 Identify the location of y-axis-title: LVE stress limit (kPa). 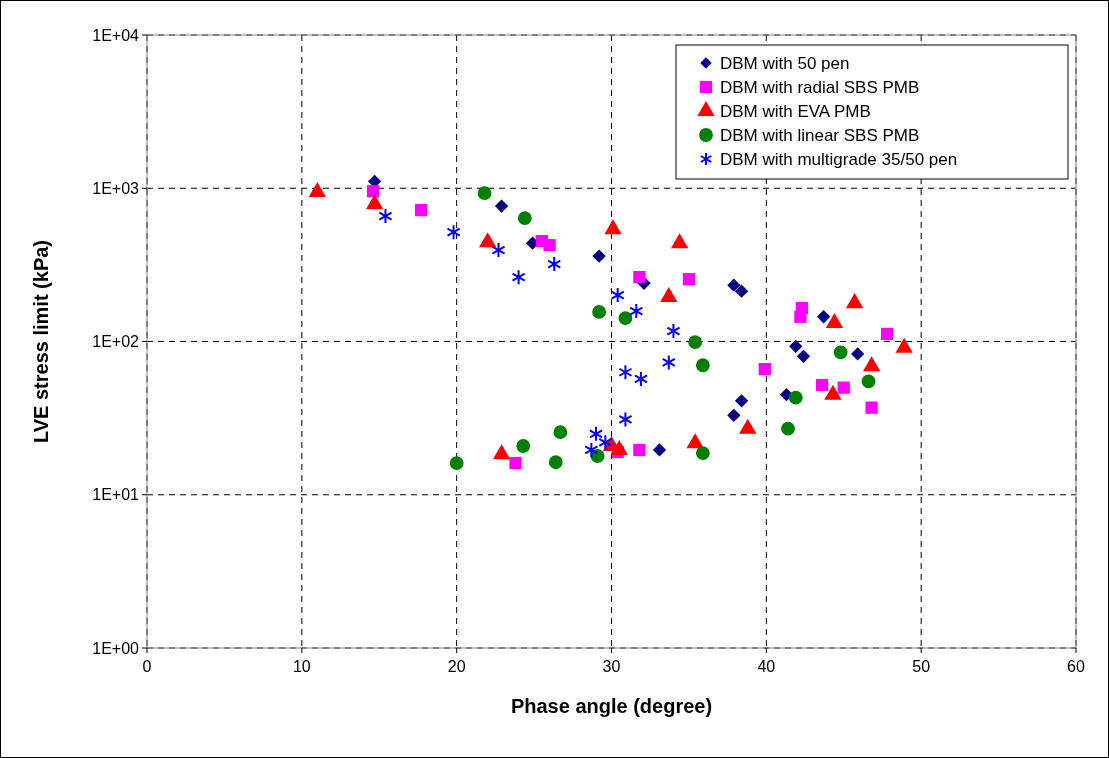
(41, 341).